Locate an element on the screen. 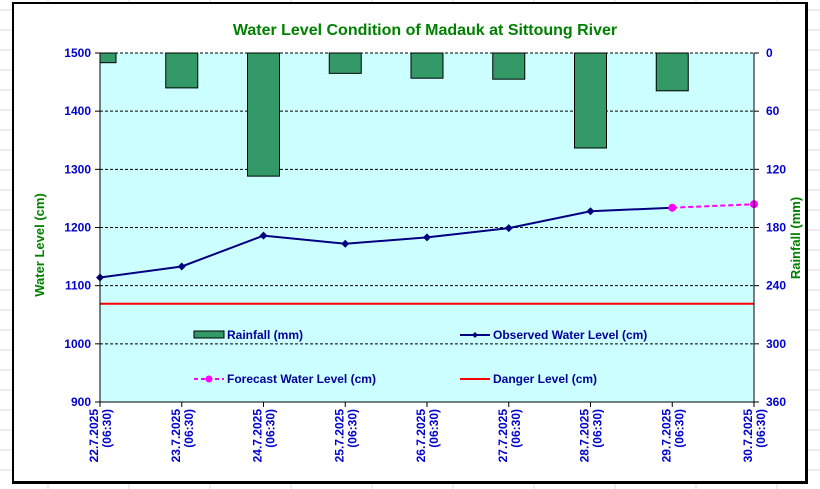 The height and width of the screenshot is (489, 820). right-tick-label: 360 is located at coordinates (776, 402).